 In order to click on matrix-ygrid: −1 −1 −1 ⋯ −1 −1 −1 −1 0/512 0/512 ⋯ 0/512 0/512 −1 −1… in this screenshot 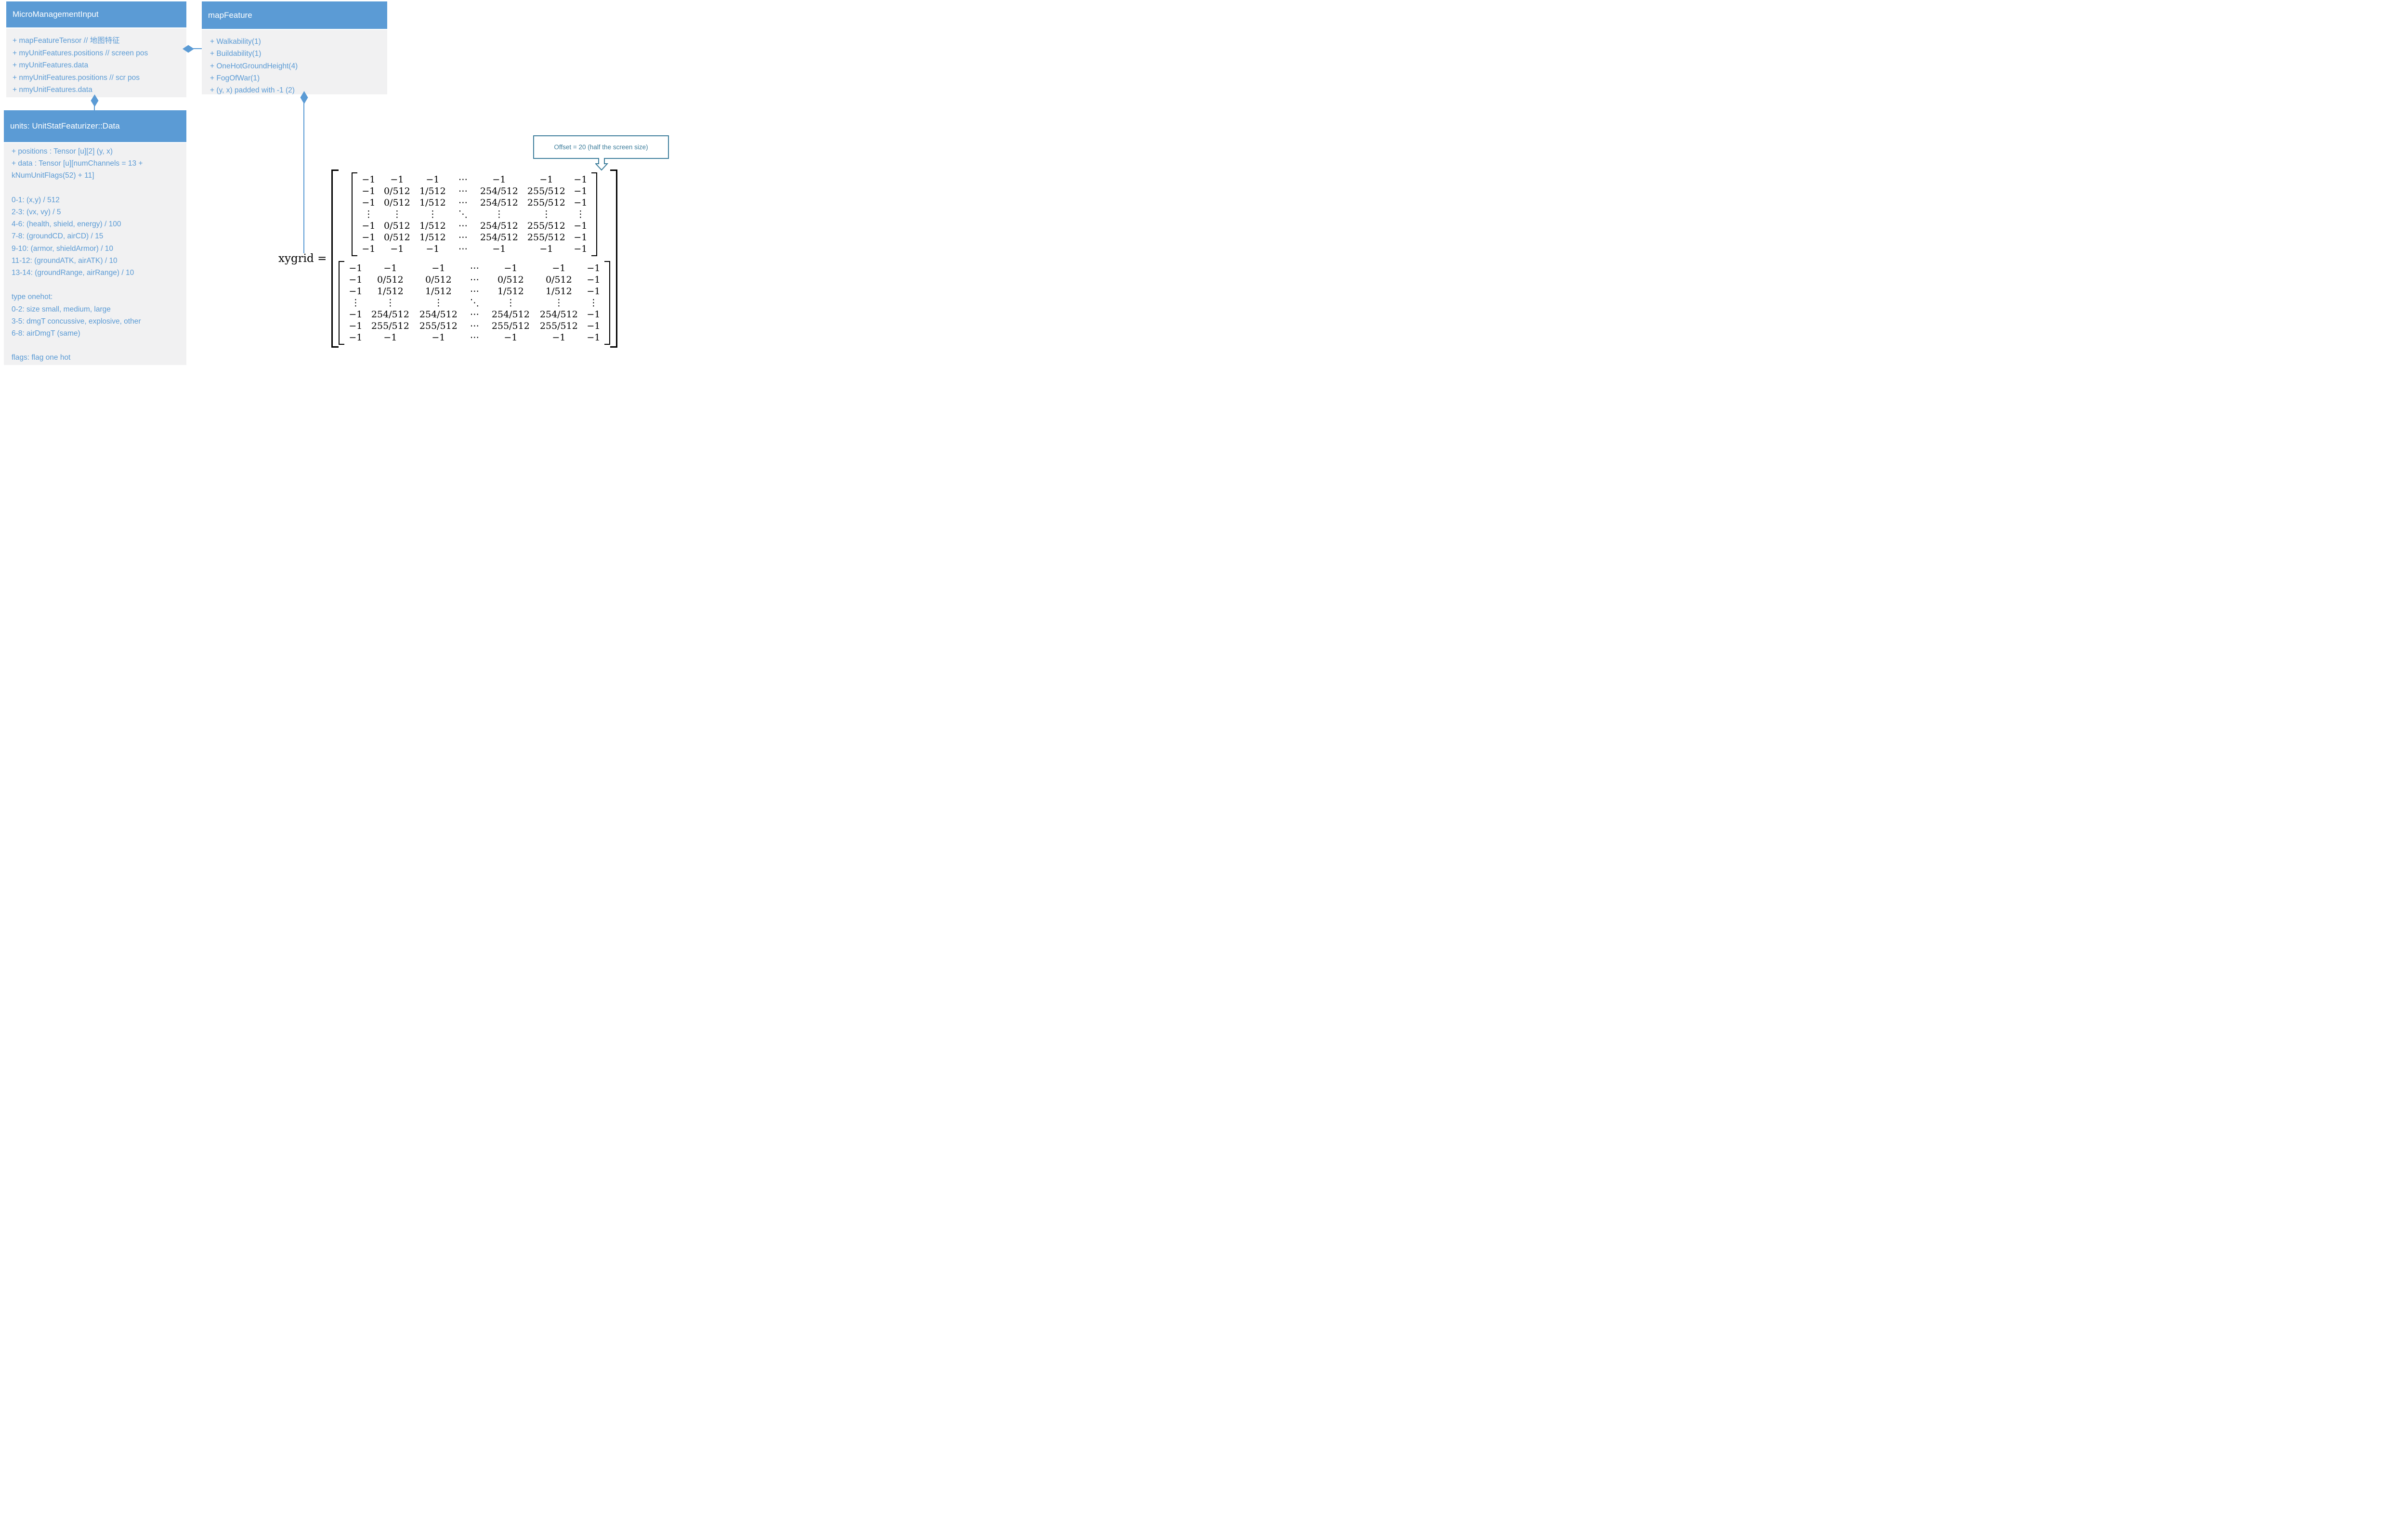, I will do `click(475, 303)`.